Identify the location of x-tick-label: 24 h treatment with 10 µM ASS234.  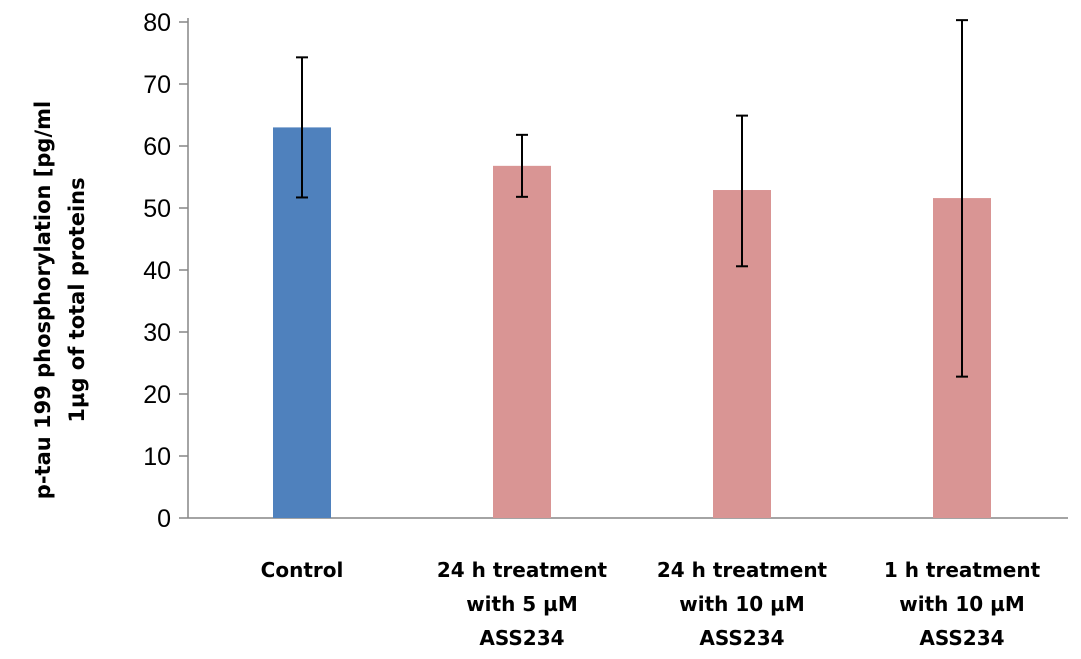
(742, 604).